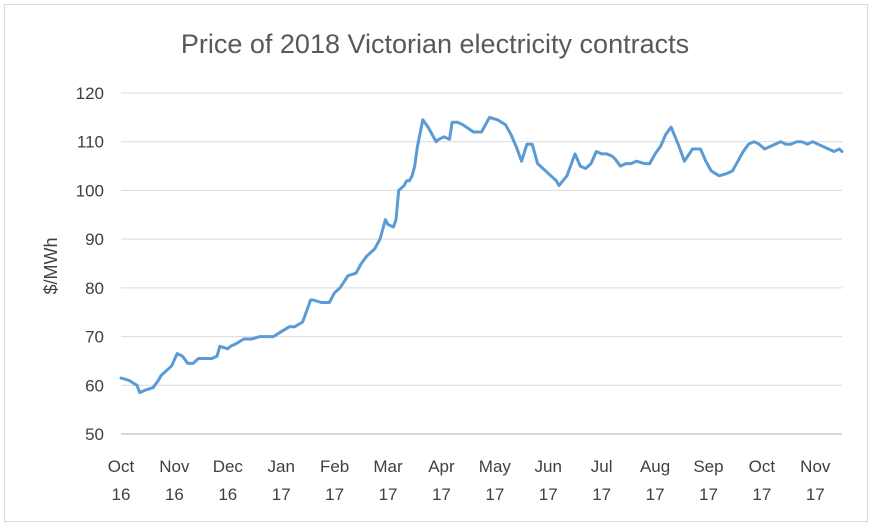 Image resolution: width=873 pixels, height=528 pixels. Describe the element at coordinates (90, 93) in the screenshot. I see `y-tick-label: 120` at that location.